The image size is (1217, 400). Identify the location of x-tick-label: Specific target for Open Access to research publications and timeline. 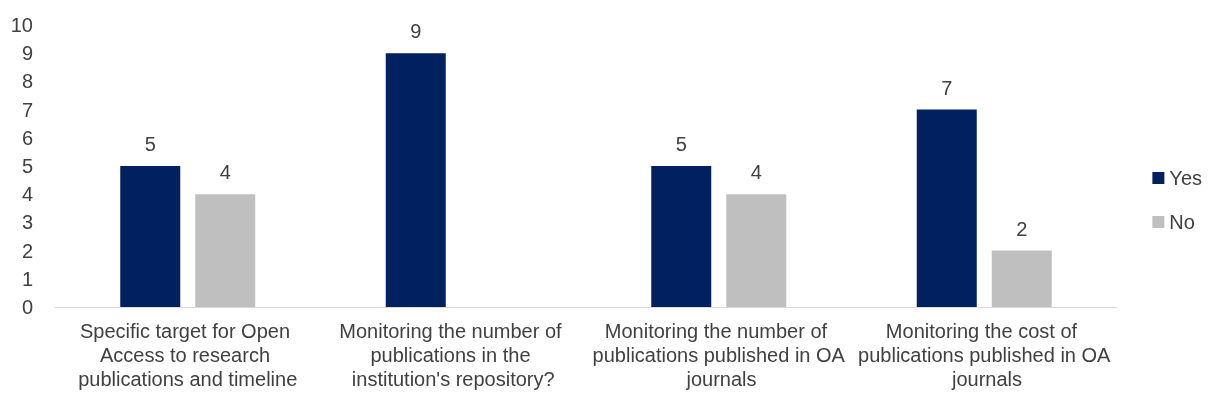
(188, 355).